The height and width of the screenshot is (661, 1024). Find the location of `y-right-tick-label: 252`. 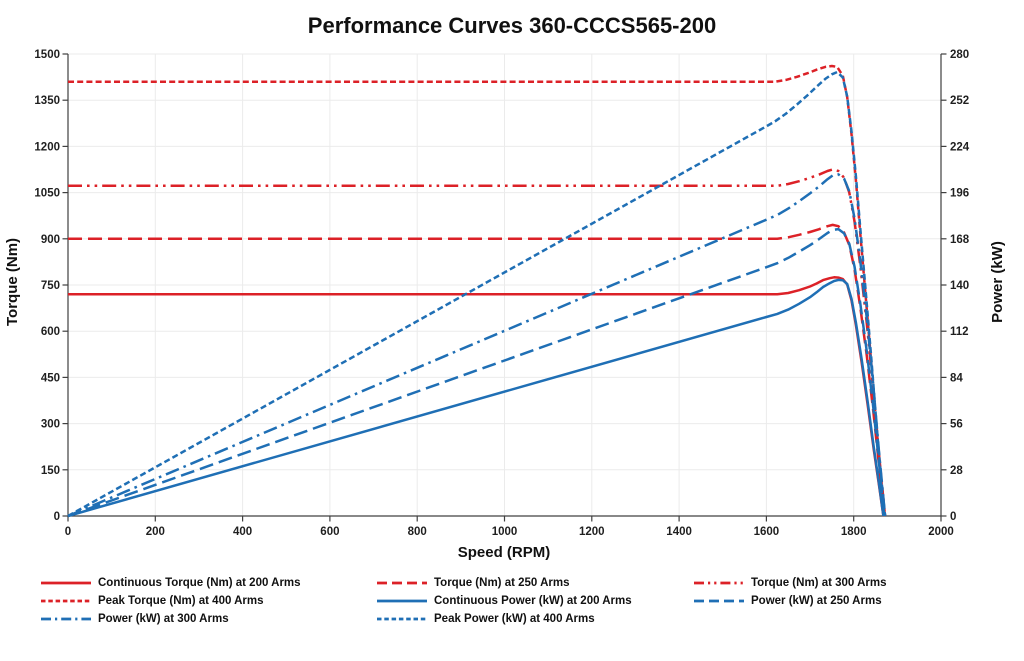

y-right-tick-label: 252 is located at coordinates (959, 101).